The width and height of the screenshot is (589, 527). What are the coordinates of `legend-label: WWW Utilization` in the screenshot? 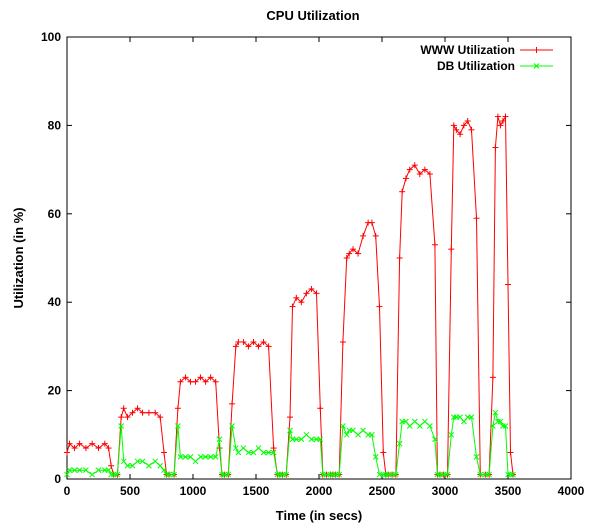 It's located at (467, 50).